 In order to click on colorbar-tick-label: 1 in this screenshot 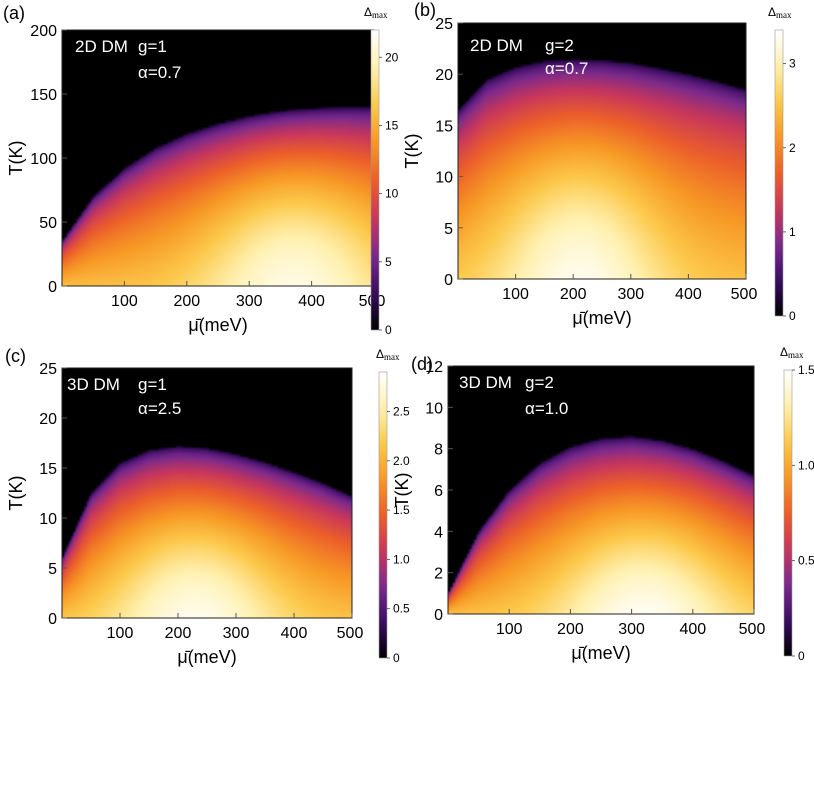, I will do `click(792, 232)`.